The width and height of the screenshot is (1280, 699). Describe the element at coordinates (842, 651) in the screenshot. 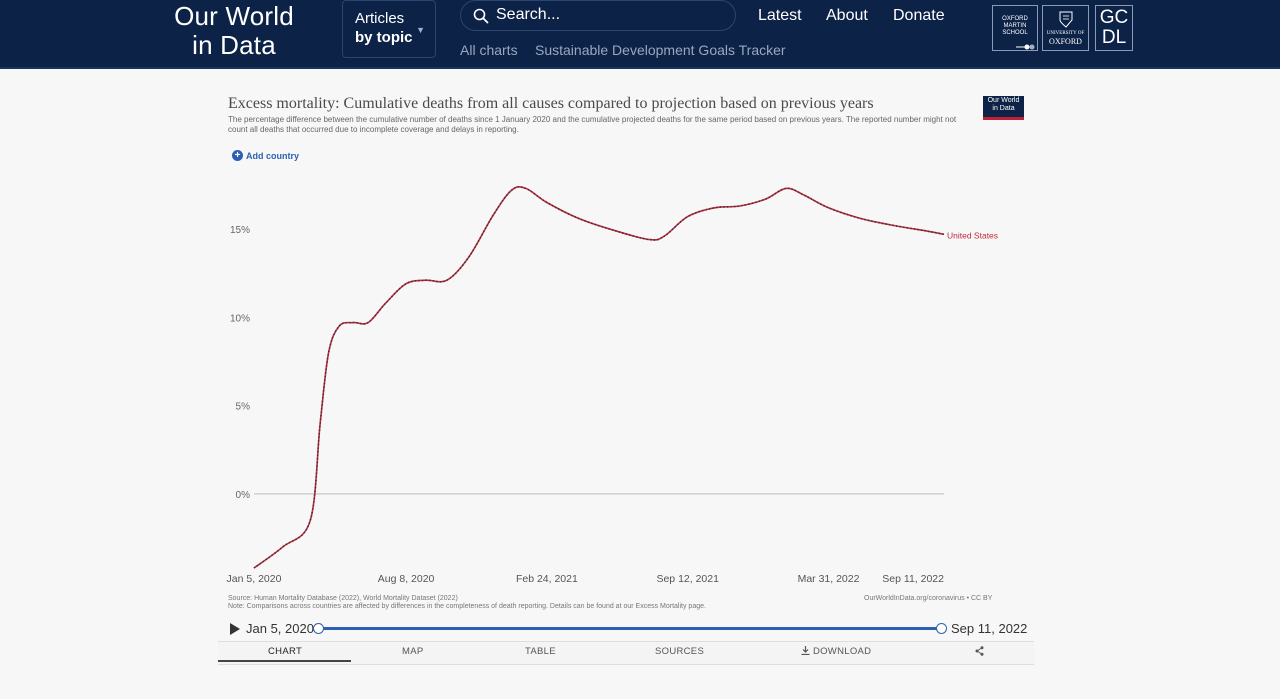

I see `download-label: DOWNLOAD` at that location.